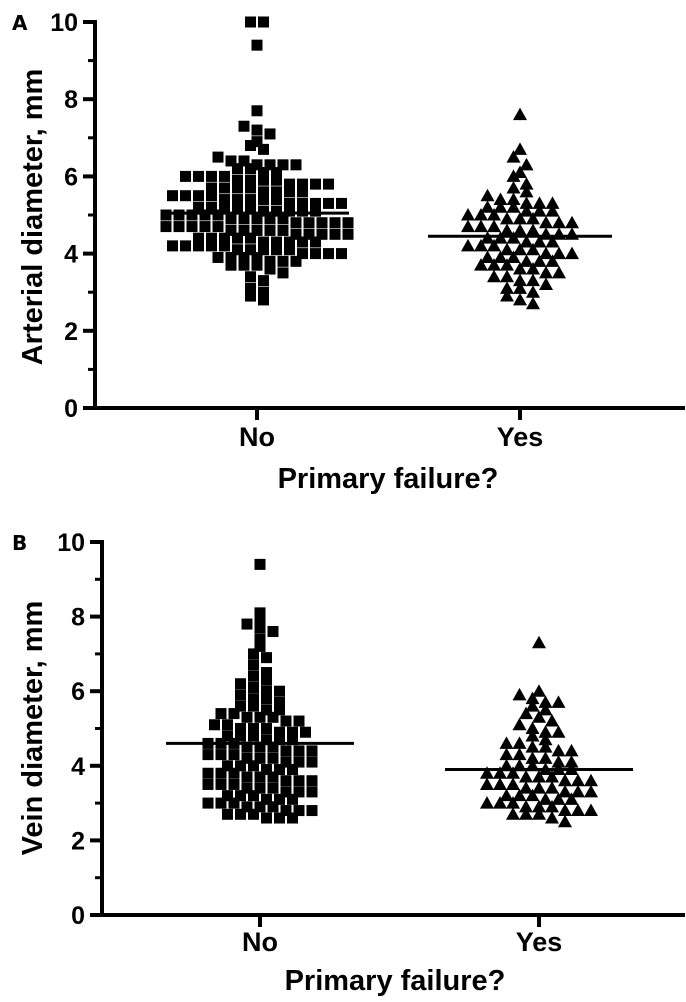  What do you see at coordinates (33, 728) in the screenshot?
I see `y-axis-title: Vein diameter, mm` at bounding box center [33, 728].